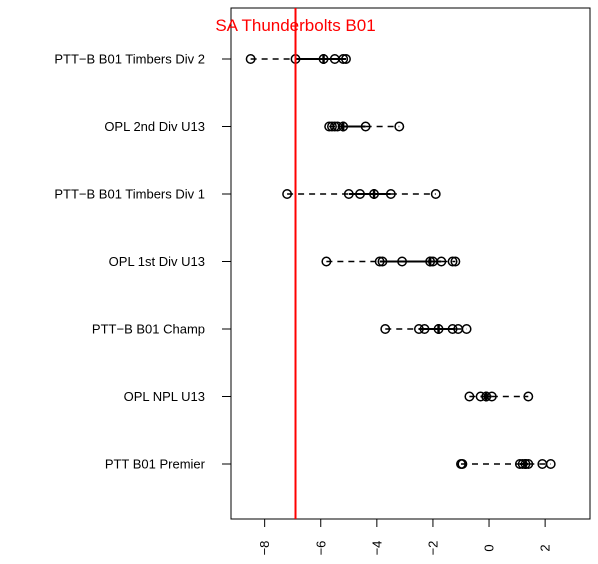 This screenshot has width=598, height=564. Describe the element at coordinates (264, 548) in the screenshot. I see `x-tick-label: −8` at that location.